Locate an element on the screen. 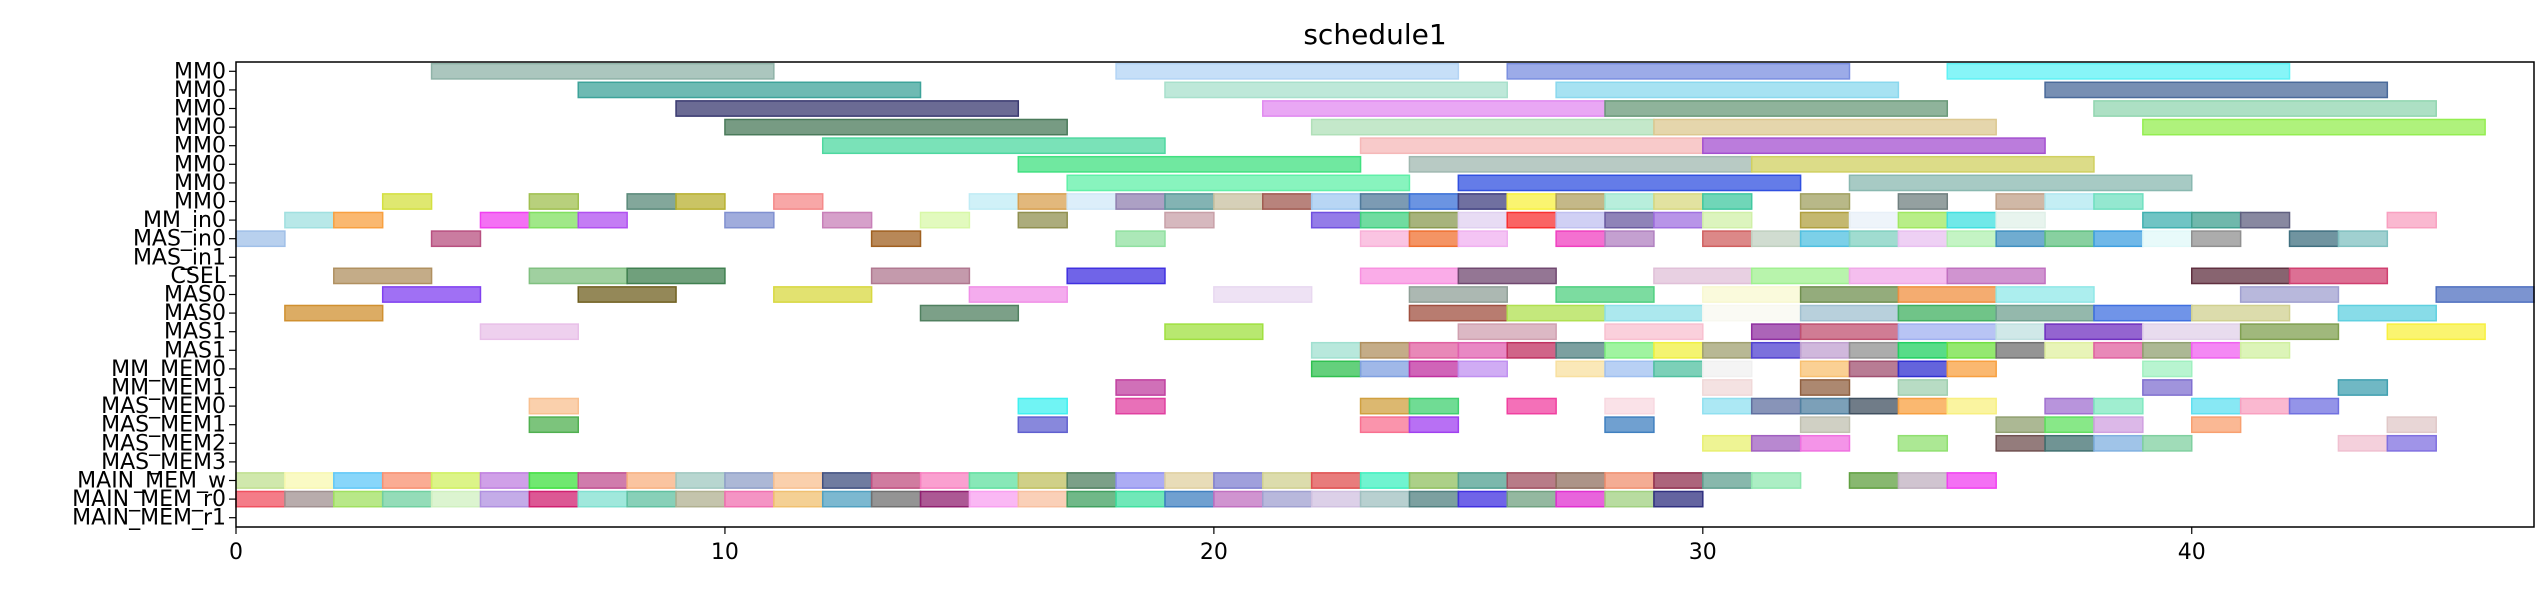  x-tick-label: 0 is located at coordinates (236, 552).